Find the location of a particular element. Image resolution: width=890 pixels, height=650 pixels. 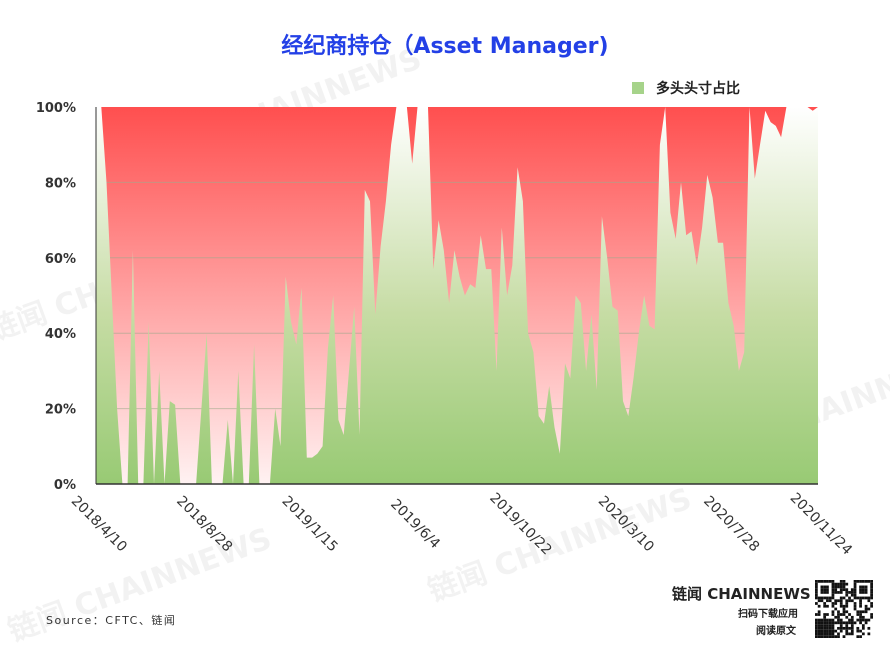

y-tick-label: 40% is located at coordinates (60, 334).